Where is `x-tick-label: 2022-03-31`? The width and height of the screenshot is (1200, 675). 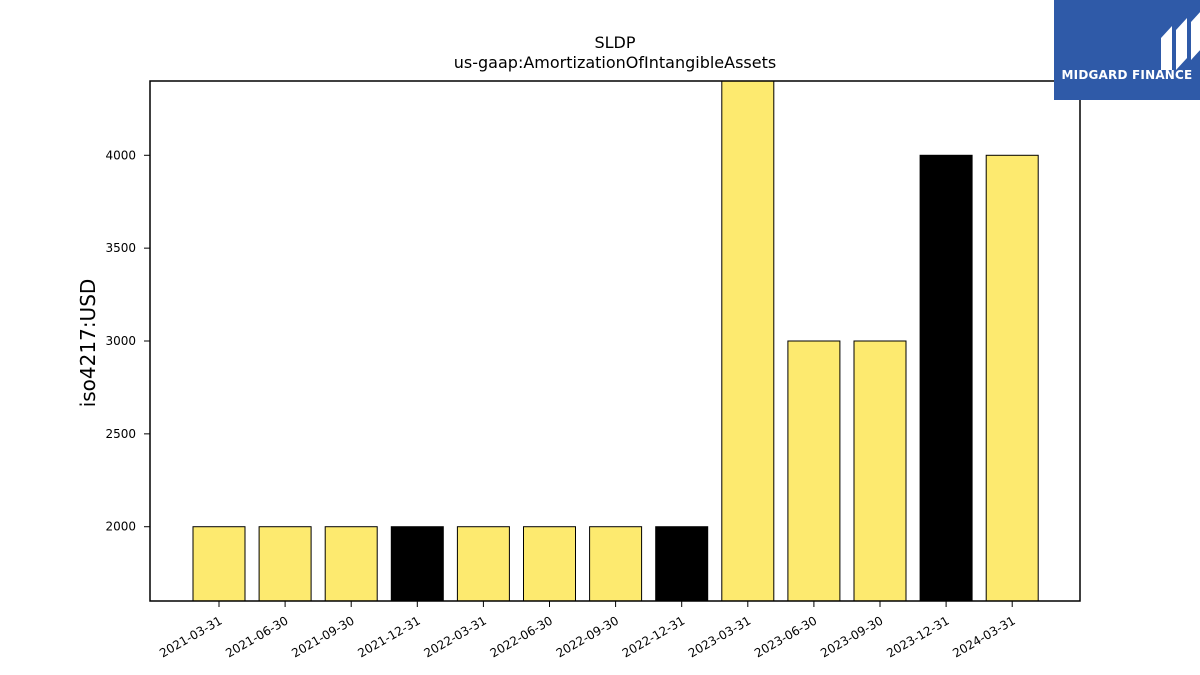 x-tick-label: 2022-03-31 is located at coordinates (454, 636).